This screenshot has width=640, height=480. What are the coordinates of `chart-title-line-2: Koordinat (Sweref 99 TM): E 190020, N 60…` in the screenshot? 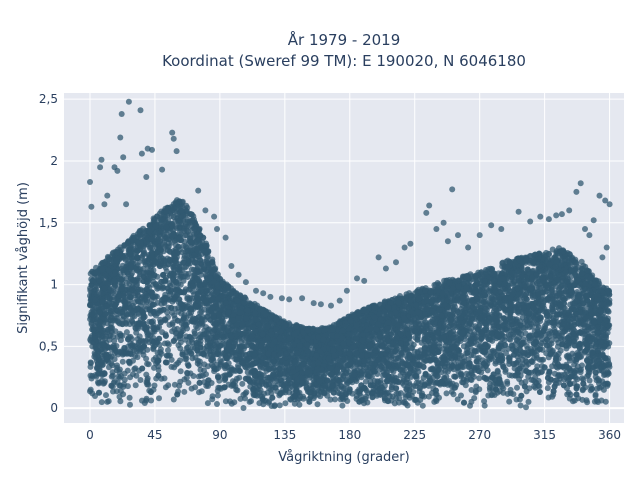 It's located at (344, 61).